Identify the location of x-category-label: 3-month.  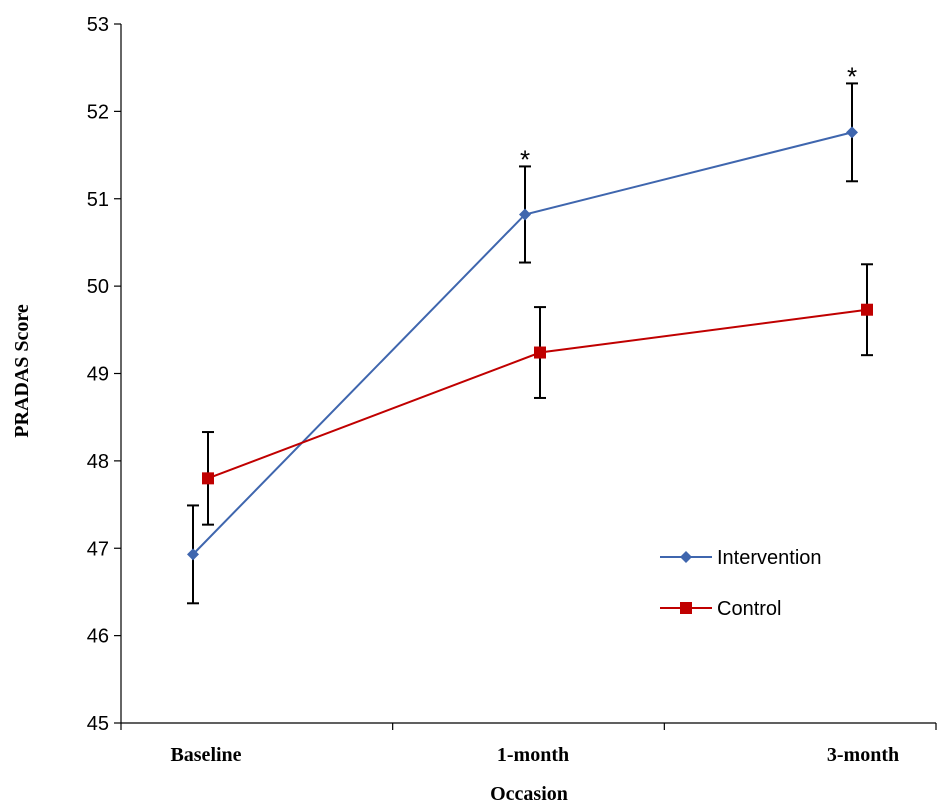
(863, 755).